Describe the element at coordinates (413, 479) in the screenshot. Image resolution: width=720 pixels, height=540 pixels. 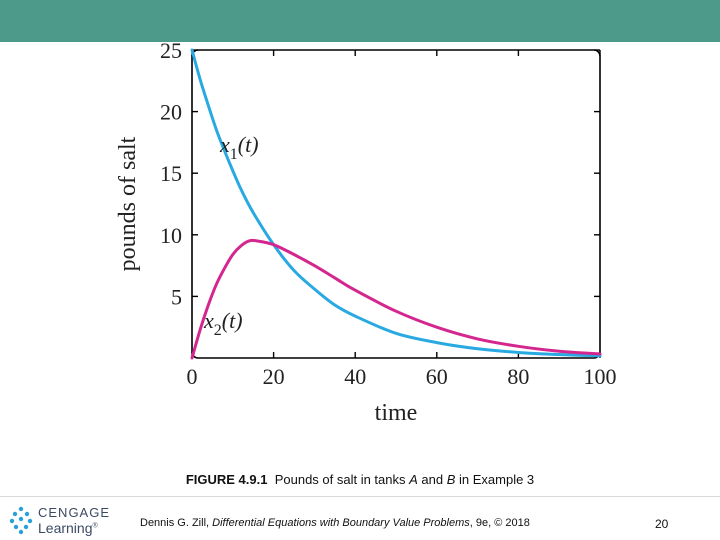
I see `caption-tank-a: A` at that location.